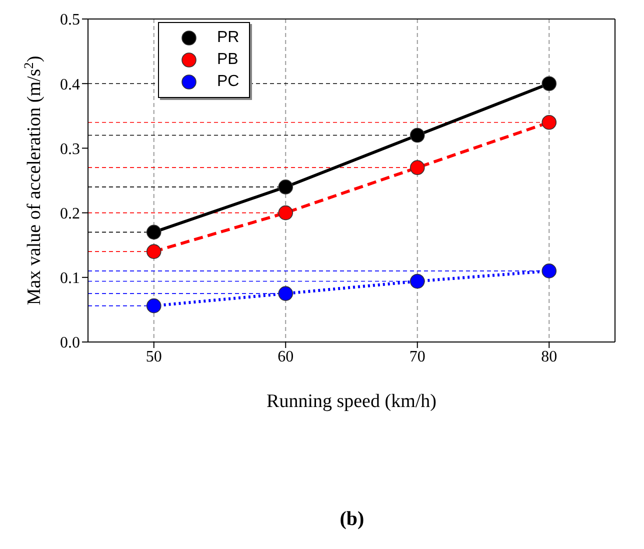  I want to click on x-tick-label: 70, so click(417, 357).